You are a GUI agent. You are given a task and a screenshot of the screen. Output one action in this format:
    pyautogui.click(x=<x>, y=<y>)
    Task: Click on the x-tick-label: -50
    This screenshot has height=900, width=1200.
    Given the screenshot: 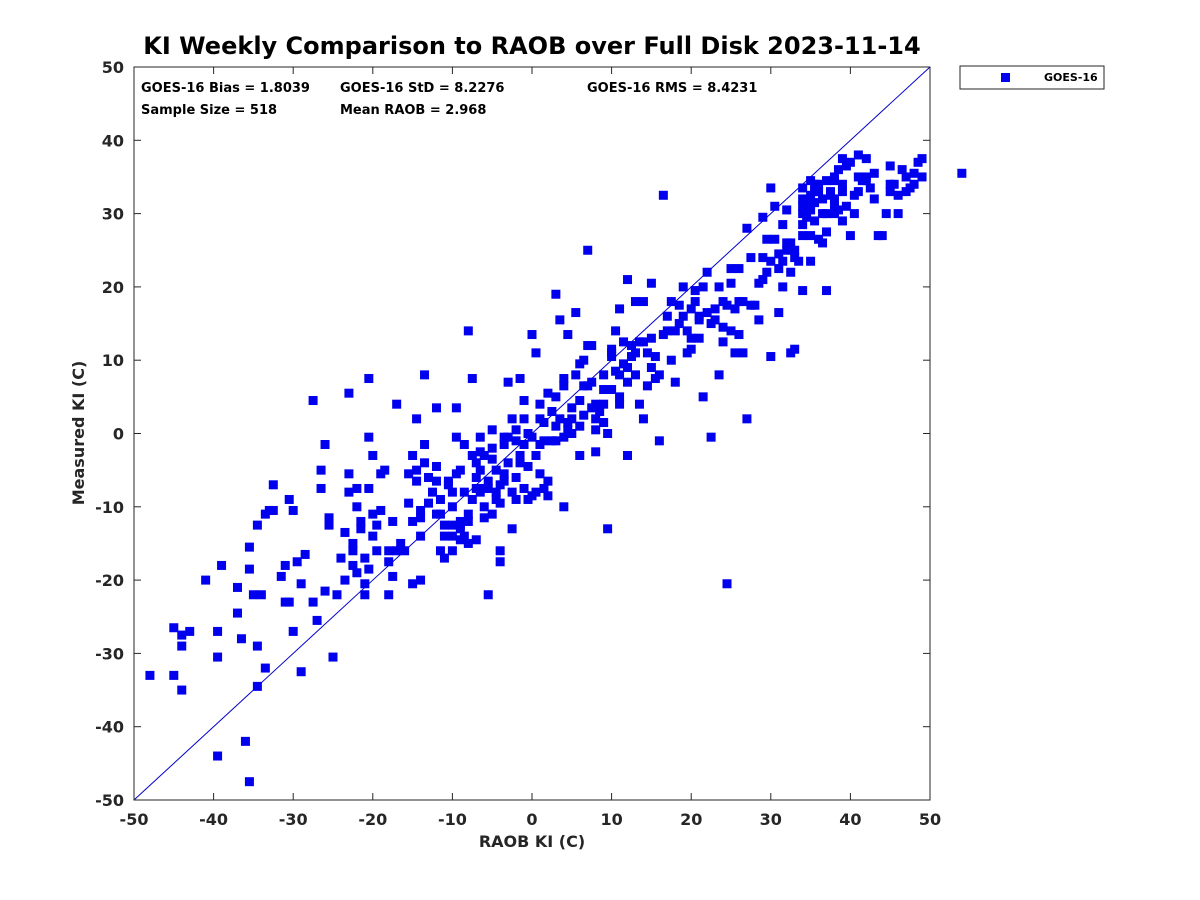 What is the action you would take?
    pyautogui.click(x=134, y=819)
    